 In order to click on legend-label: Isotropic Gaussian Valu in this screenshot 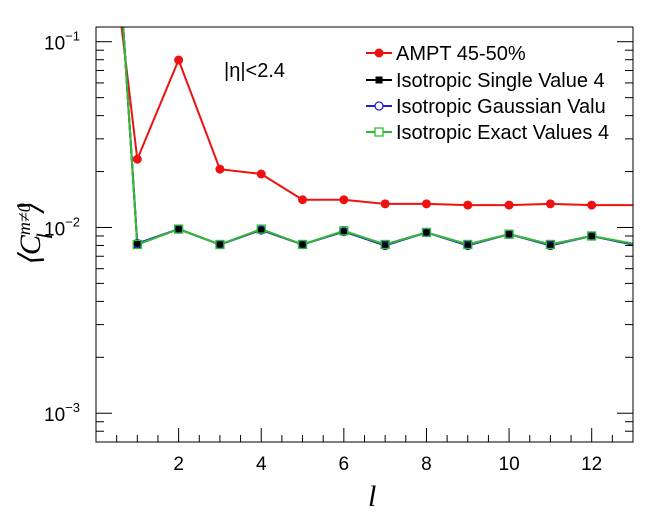, I will do `click(501, 107)`.